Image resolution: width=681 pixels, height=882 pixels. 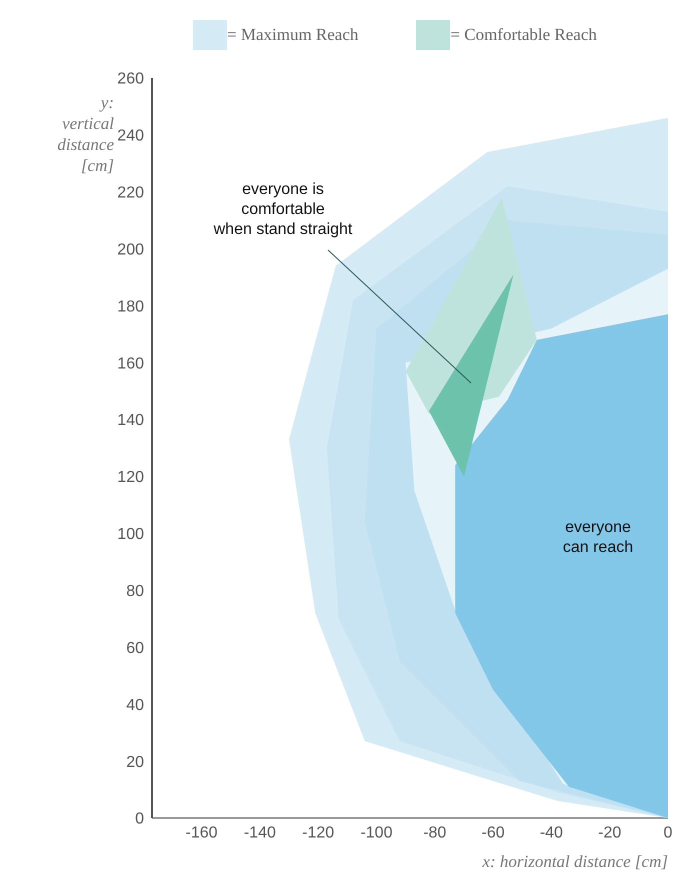 What do you see at coordinates (135, 648) in the screenshot?
I see `y-tick-label: 60` at bounding box center [135, 648].